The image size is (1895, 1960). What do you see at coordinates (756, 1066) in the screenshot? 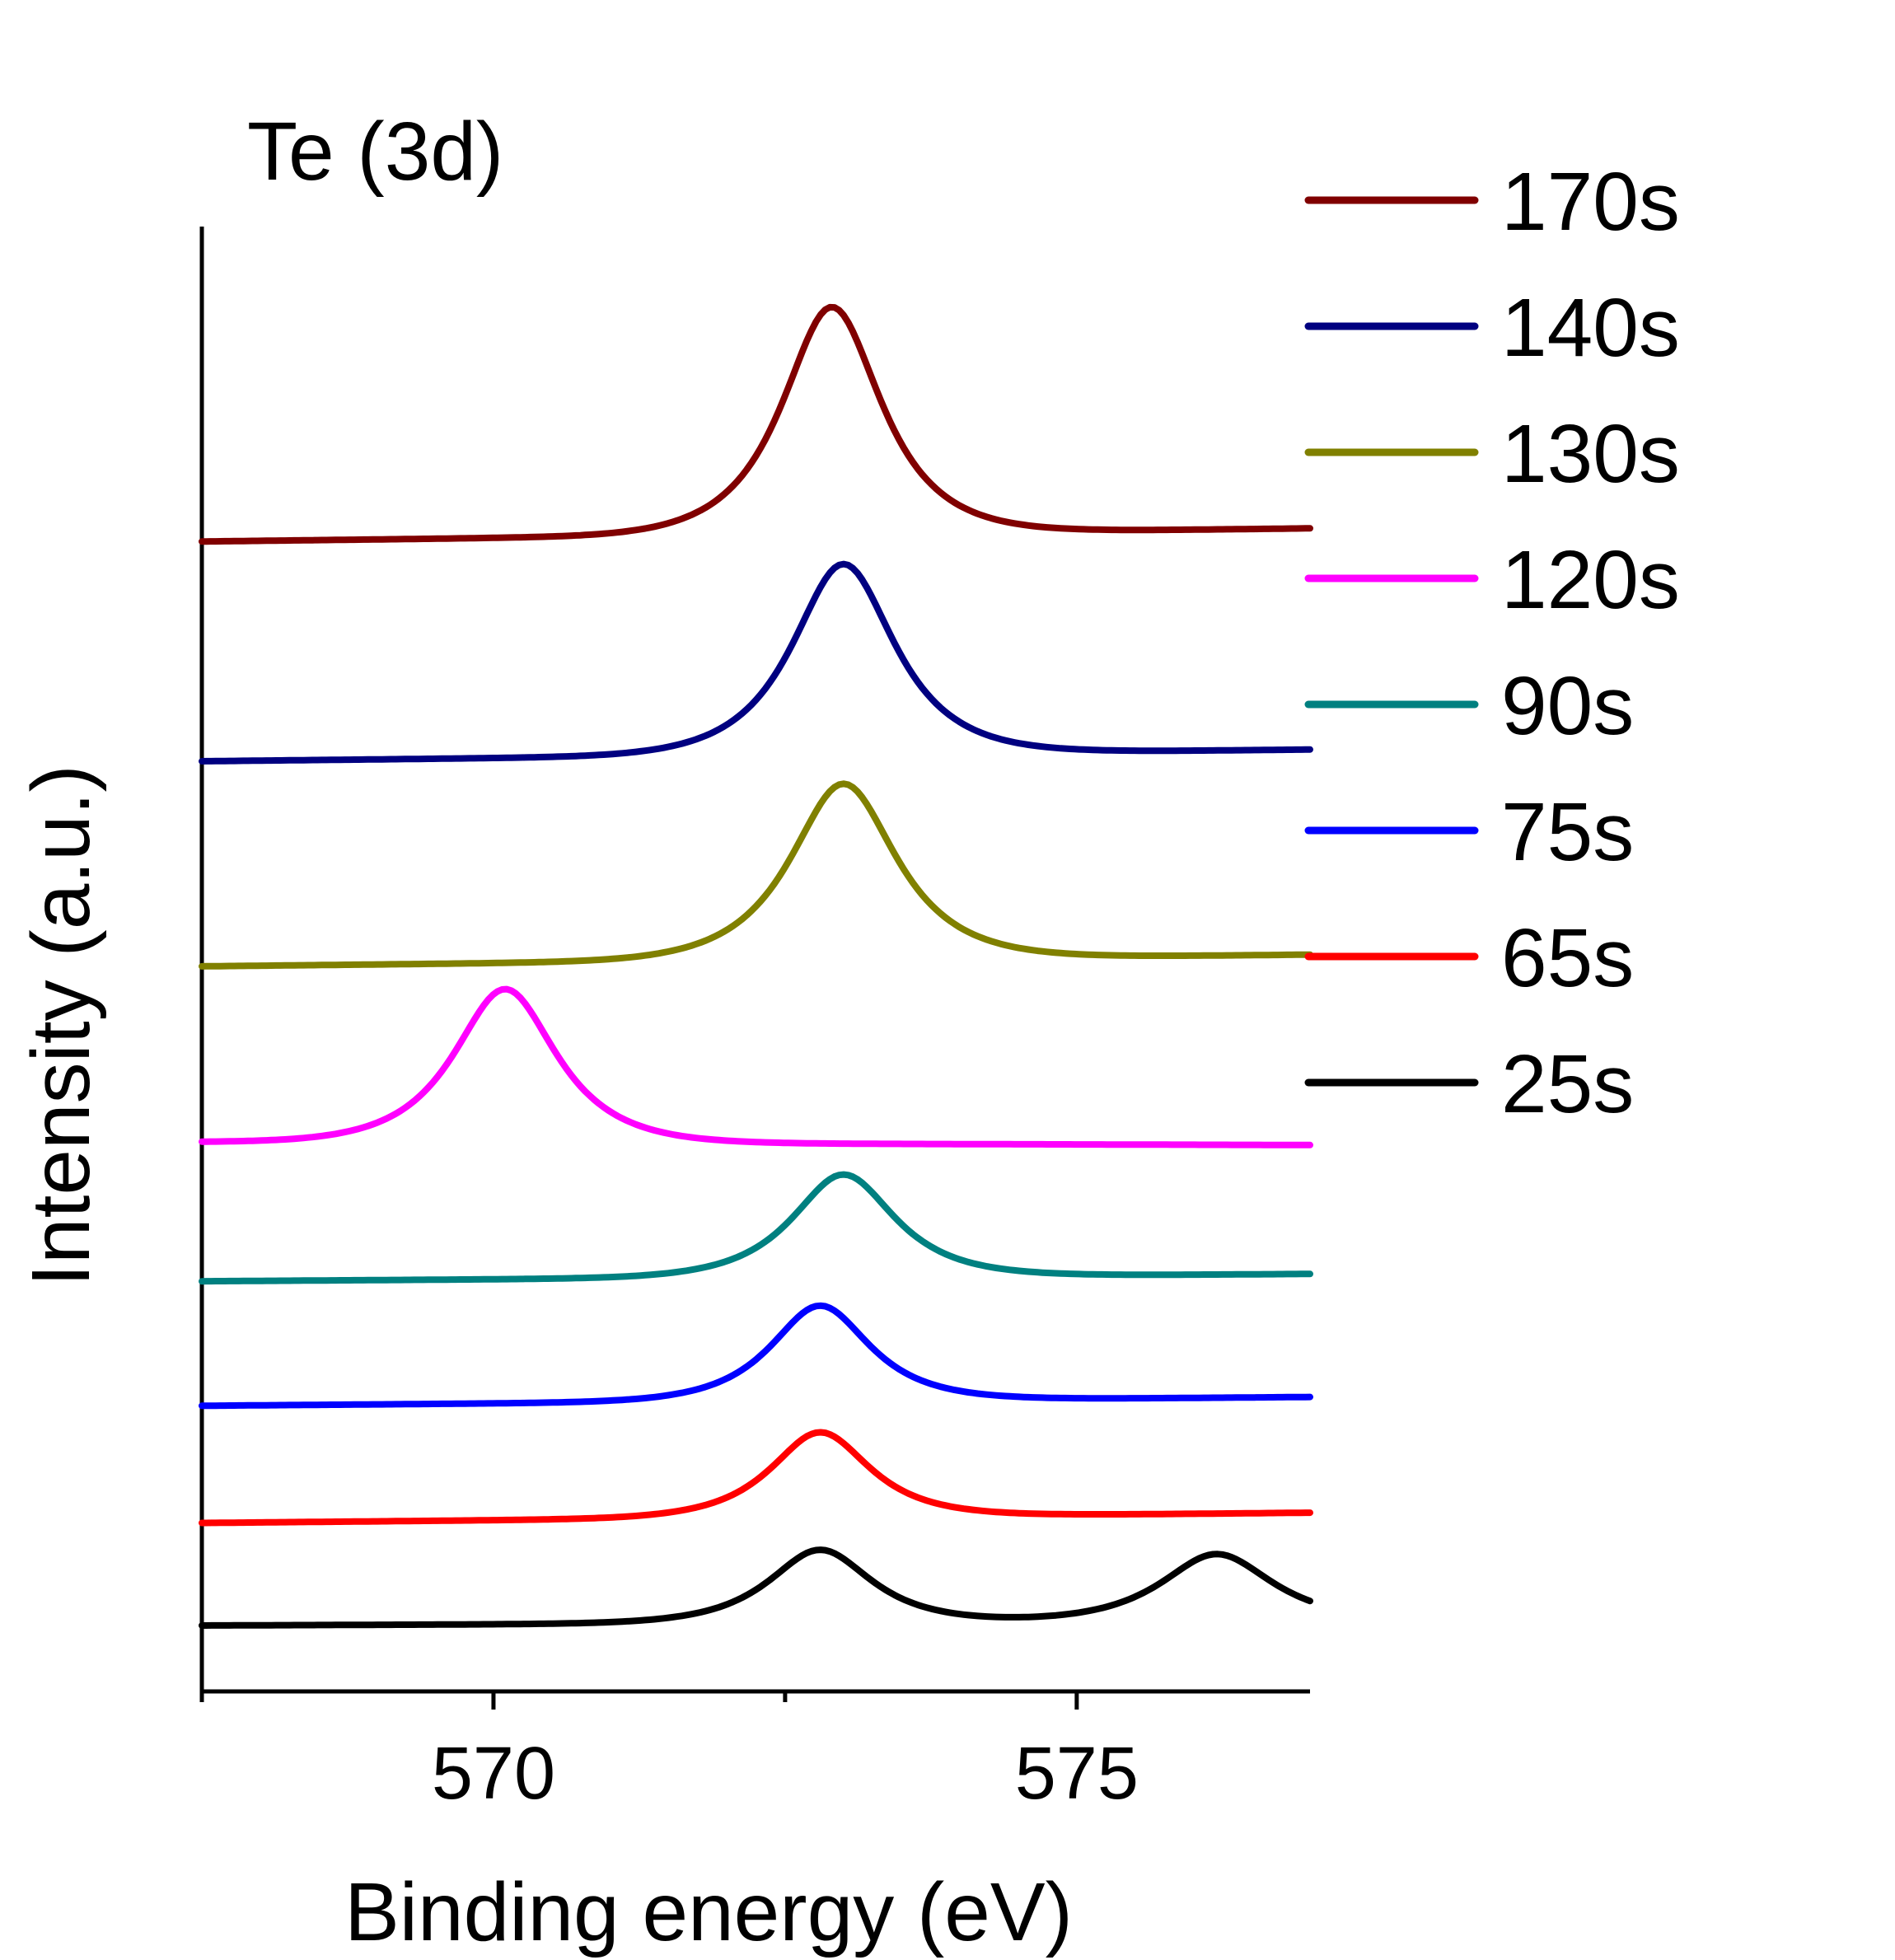
I see `series-line-120s` at bounding box center [756, 1066].